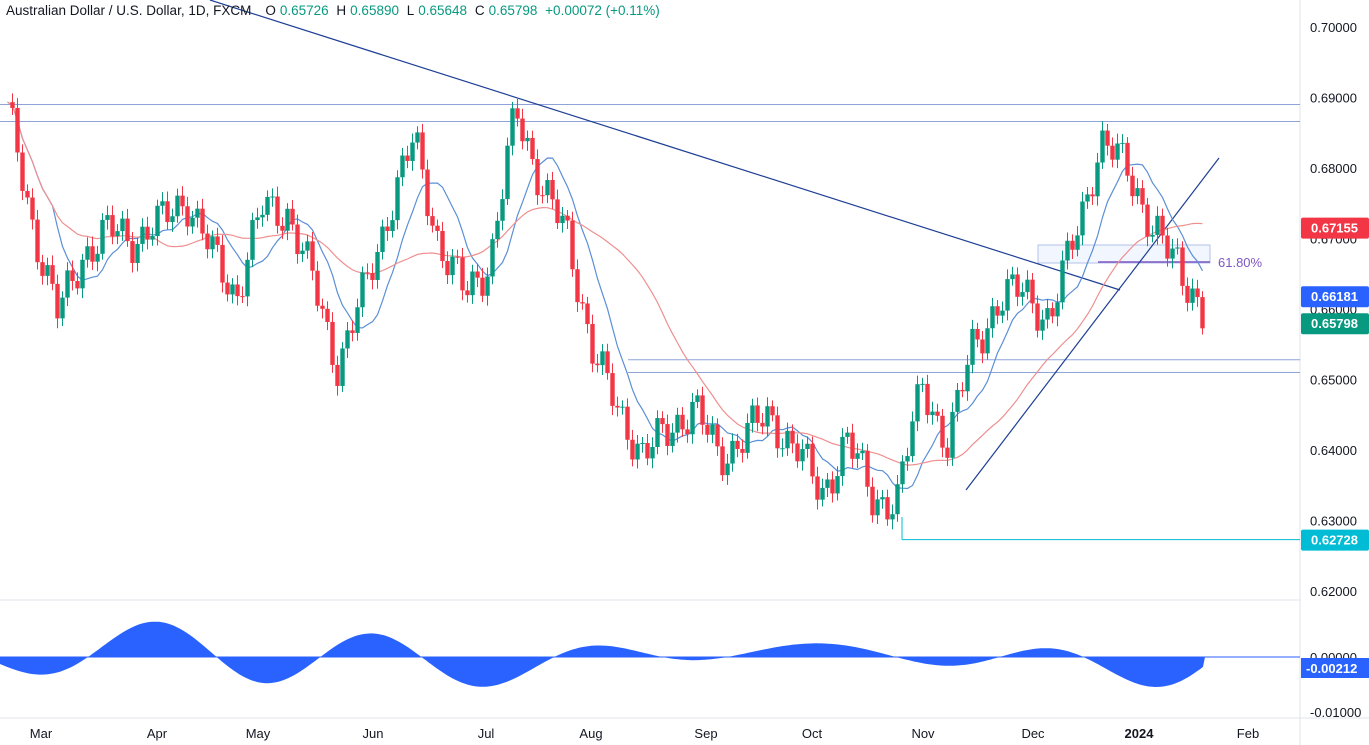 Image resolution: width=1369 pixels, height=745 pixels. Describe the element at coordinates (1240, 262) in the screenshot. I see `fib-618-label: 61.80%` at that location.